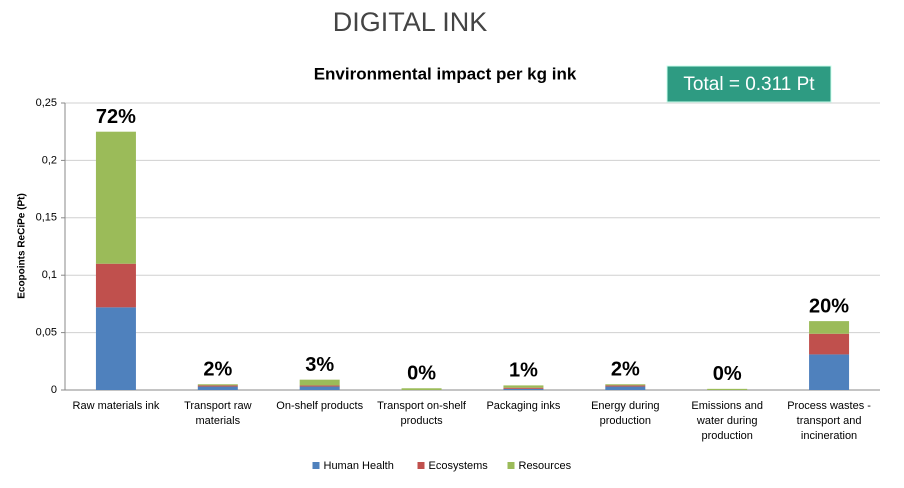 The height and width of the screenshot is (488, 904). I want to click on legend-label: Ecosystems, so click(459, 466).